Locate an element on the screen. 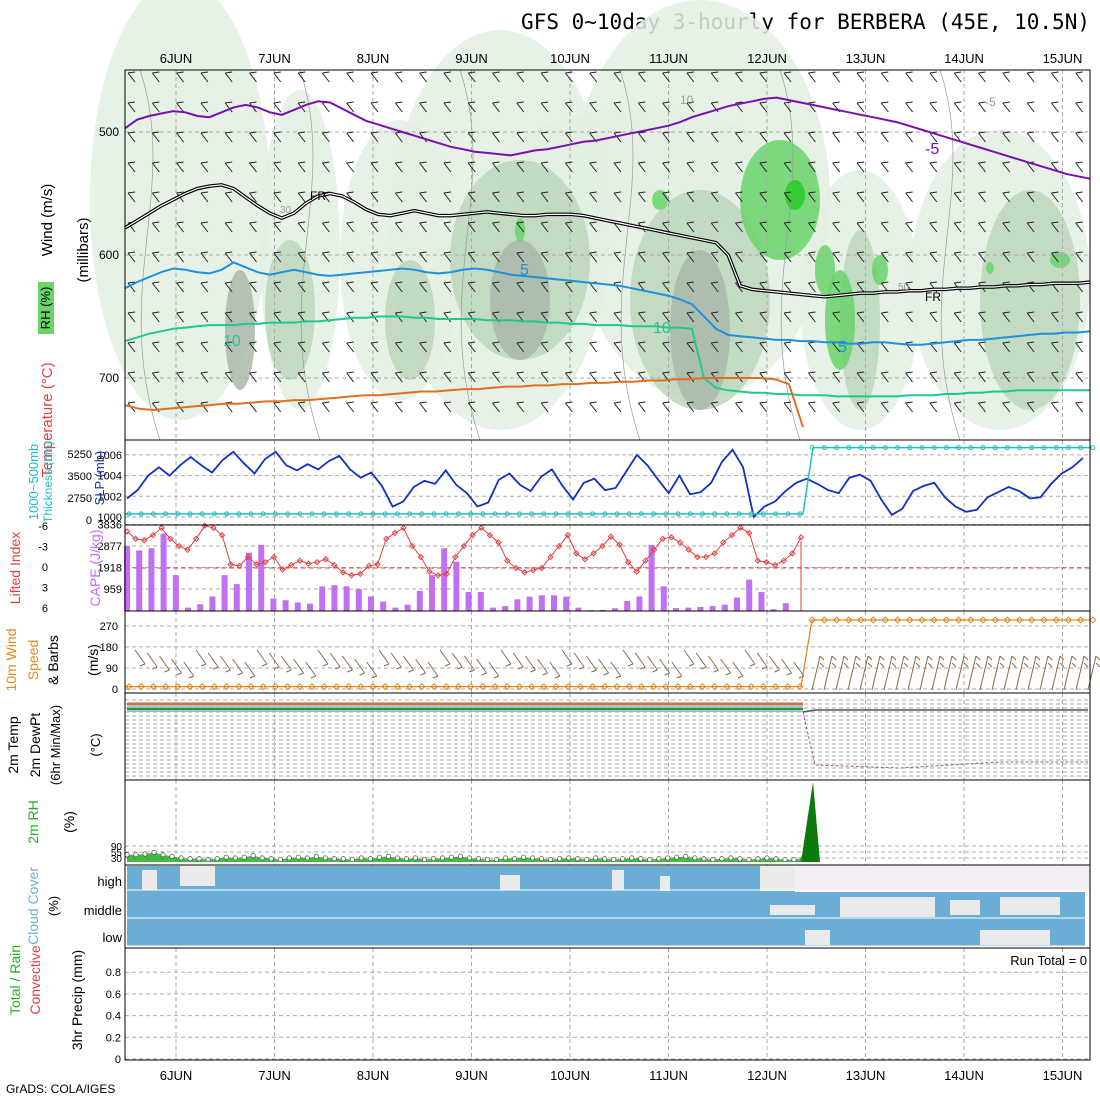 The width and height of the screenshot is (1100, 1100). li-tick-label: 0 is located at coordinates (45, 568).